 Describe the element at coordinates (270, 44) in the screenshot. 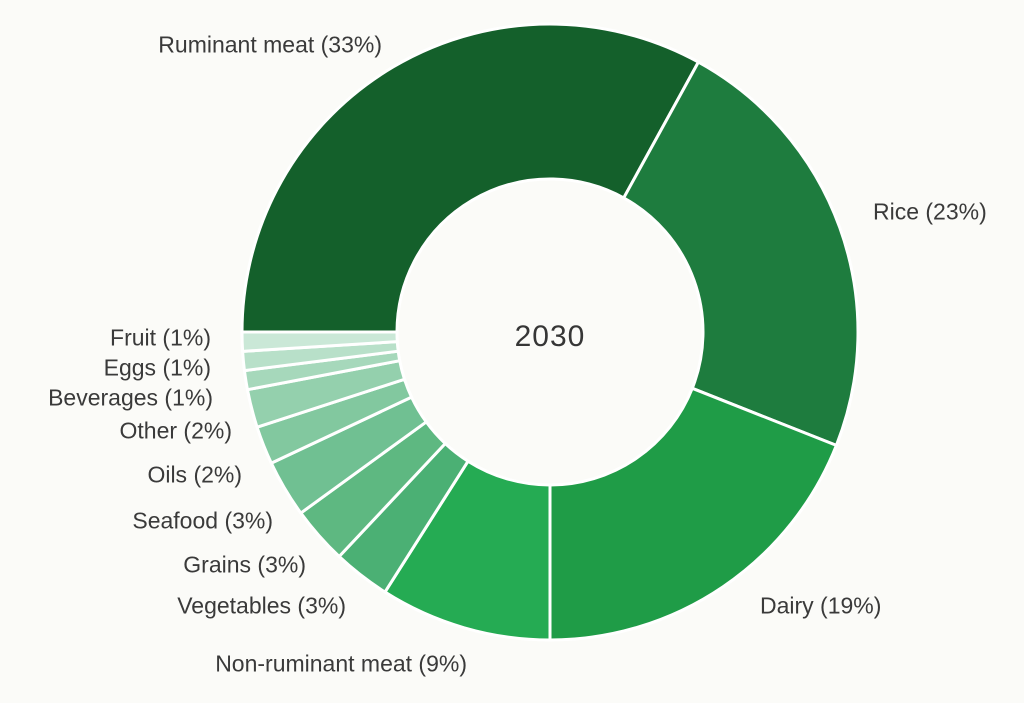

I see `segment-label-ruminant-meat: Ruminant meat (33%)` at that location.